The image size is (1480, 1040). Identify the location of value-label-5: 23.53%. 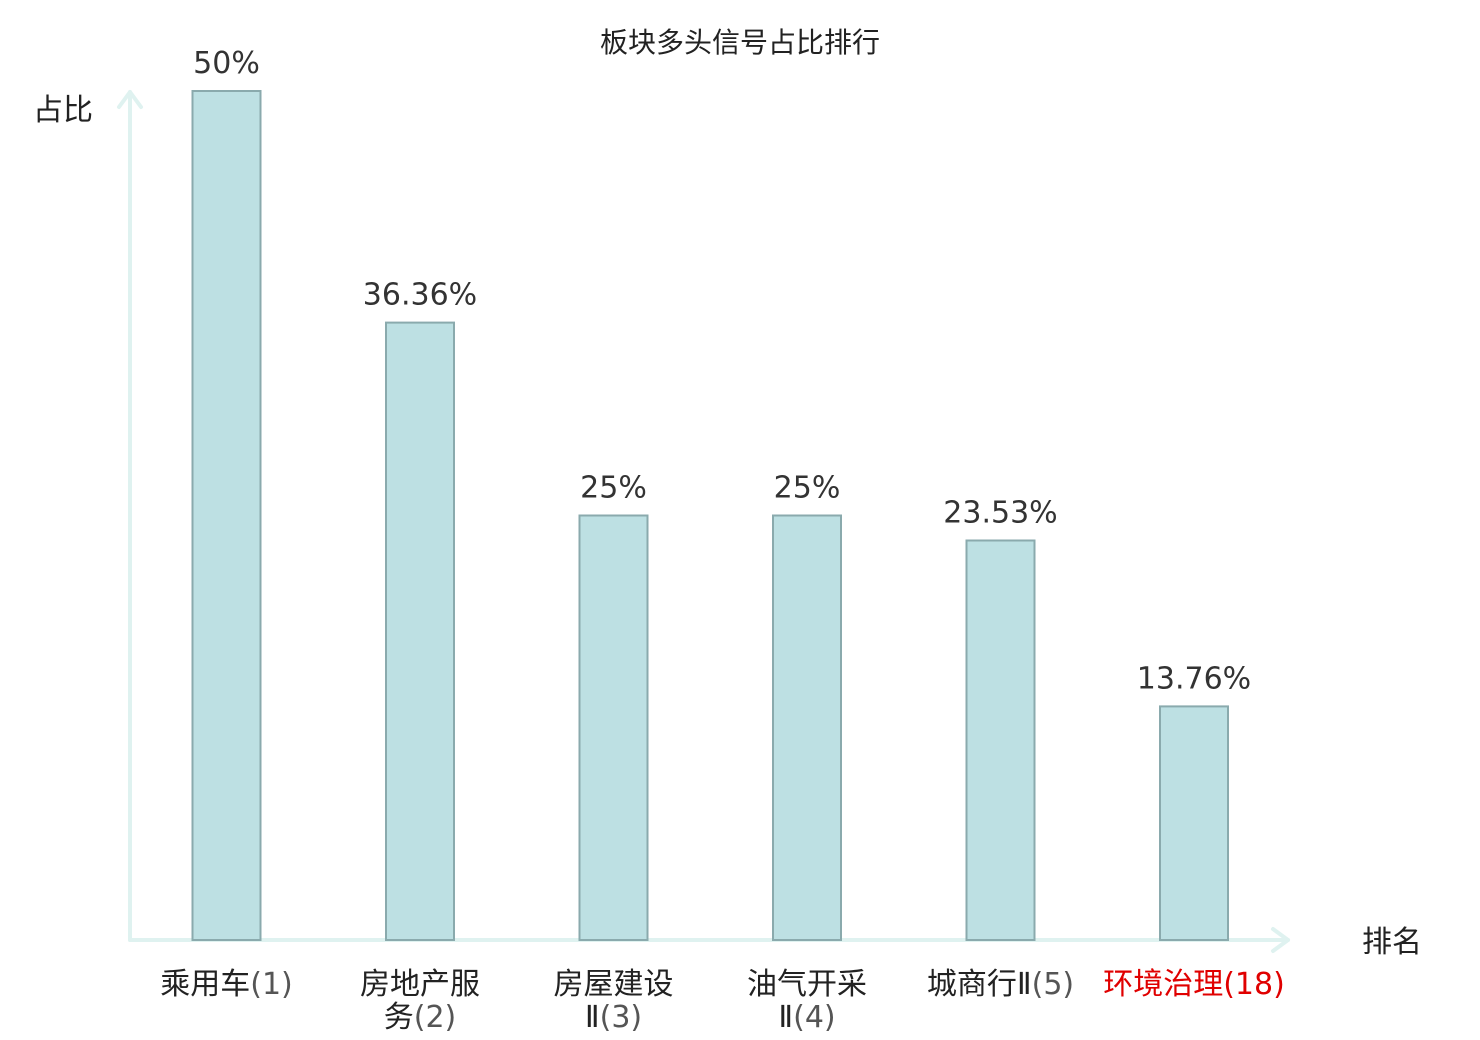
(1000, 513).